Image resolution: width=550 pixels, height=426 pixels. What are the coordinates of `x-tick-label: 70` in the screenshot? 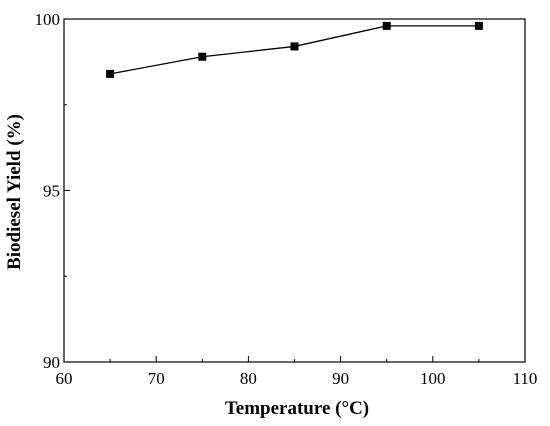 It's located at (156, 378).